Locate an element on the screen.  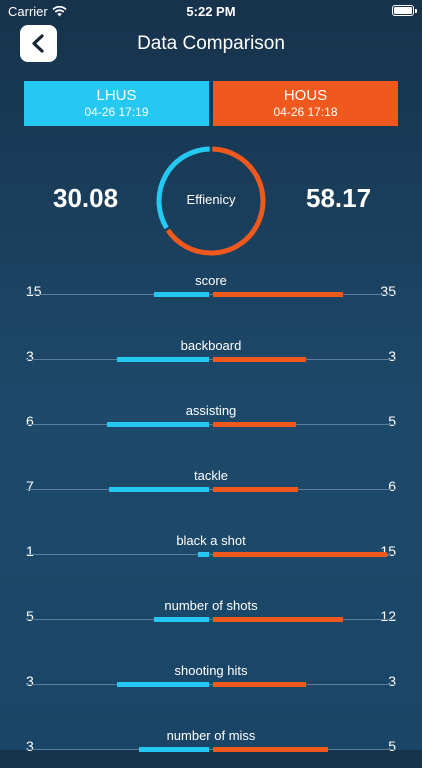
stat-name: backboard is located at coordinates (211, 345).